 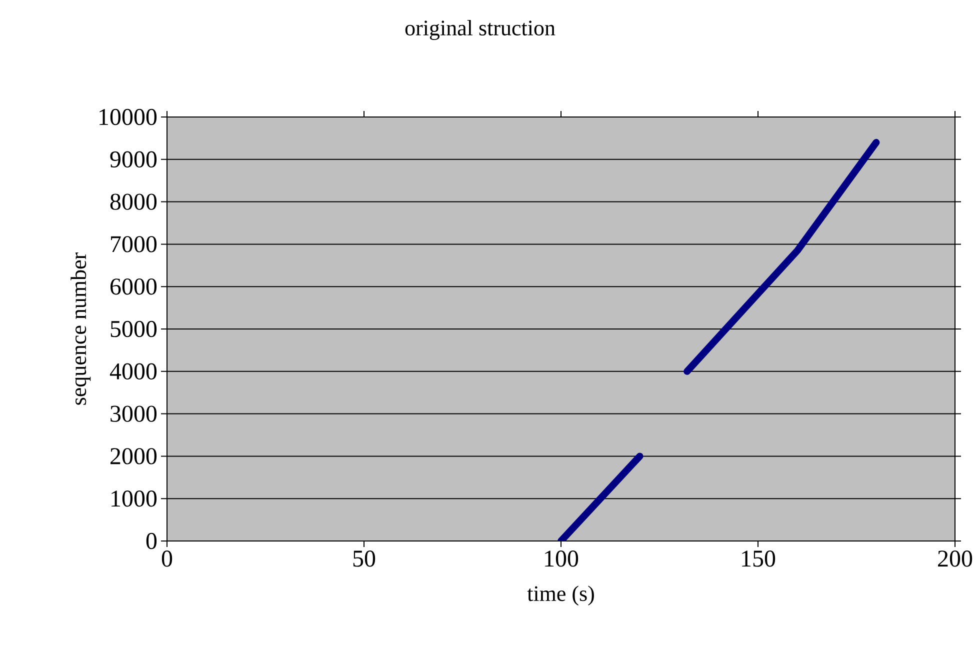 What do you see at coordinates (133, 414) in the screenshot?
I see `y-tick-label: 3000` at bounding box center [133, 414].